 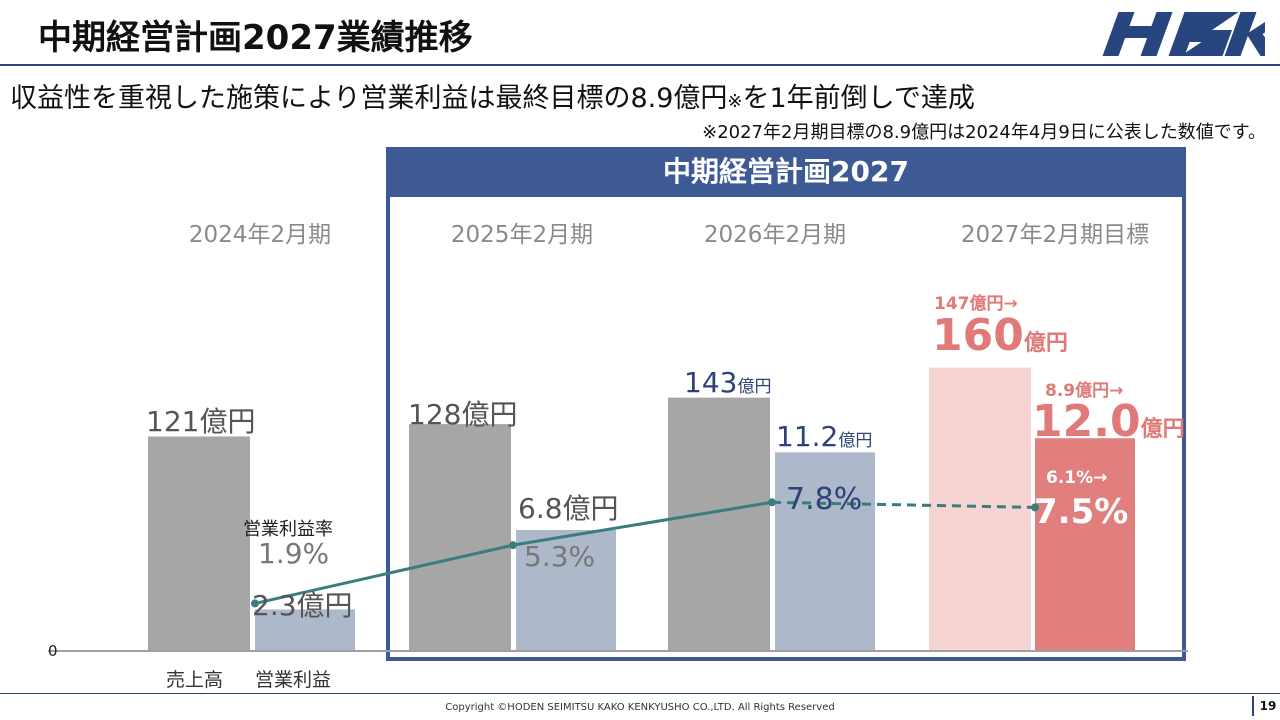 I want to click on sales-value-2027: 160, so click(x=978, y=335).